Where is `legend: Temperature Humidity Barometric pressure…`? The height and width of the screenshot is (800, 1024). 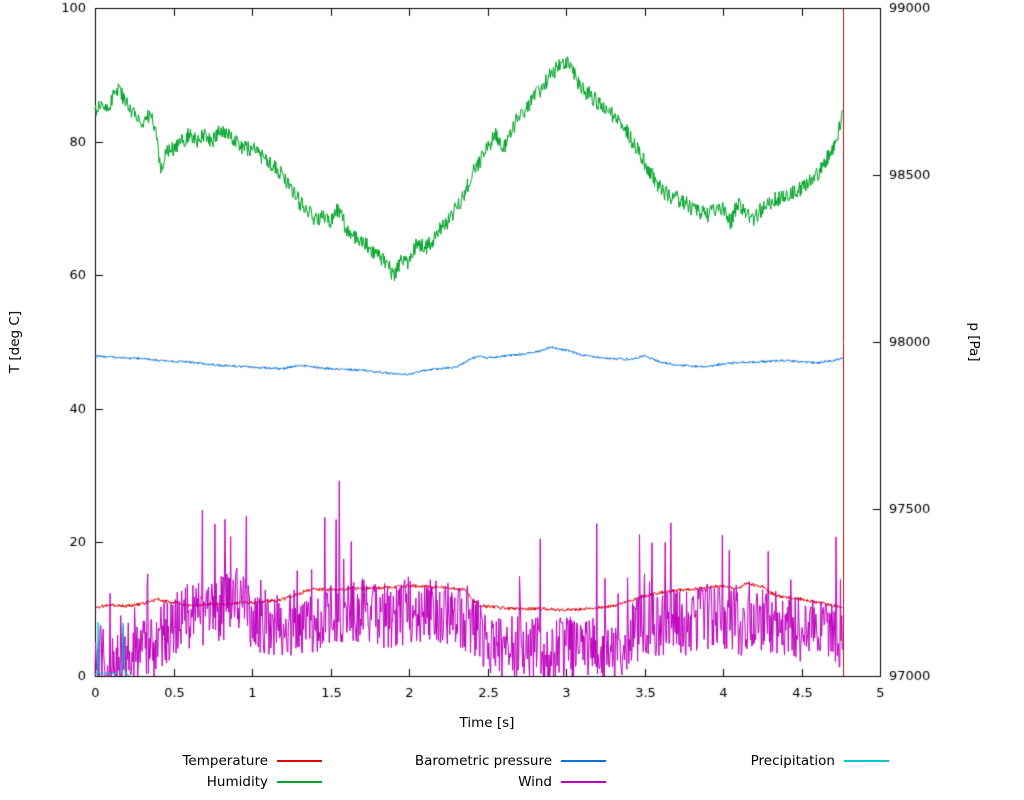
legend: Temperature Humidity Barometric pressure… is located at coordinates (512, 773).